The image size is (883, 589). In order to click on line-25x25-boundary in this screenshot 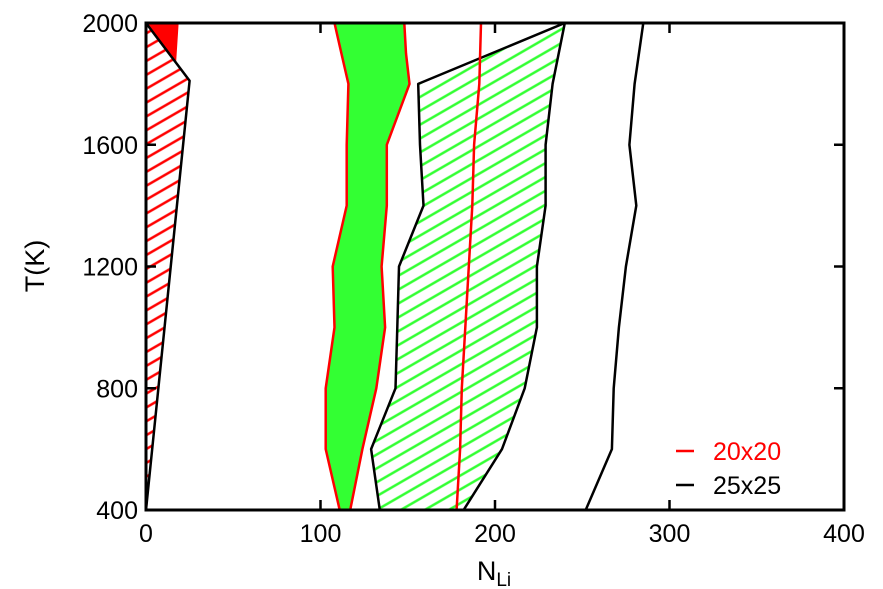, I will do `click(614, 266)`.